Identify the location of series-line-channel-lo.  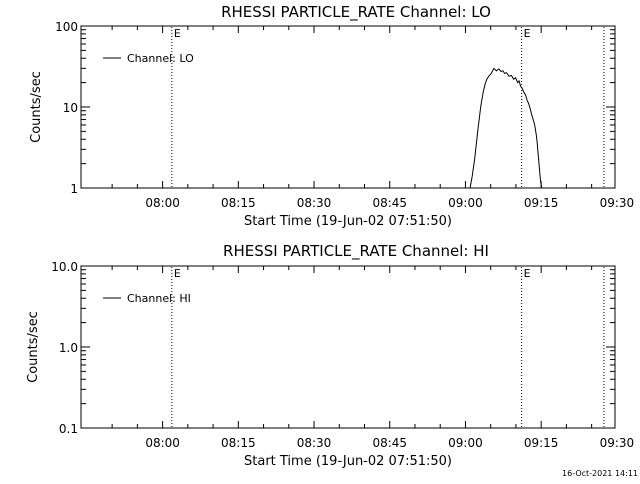
(506, 128).